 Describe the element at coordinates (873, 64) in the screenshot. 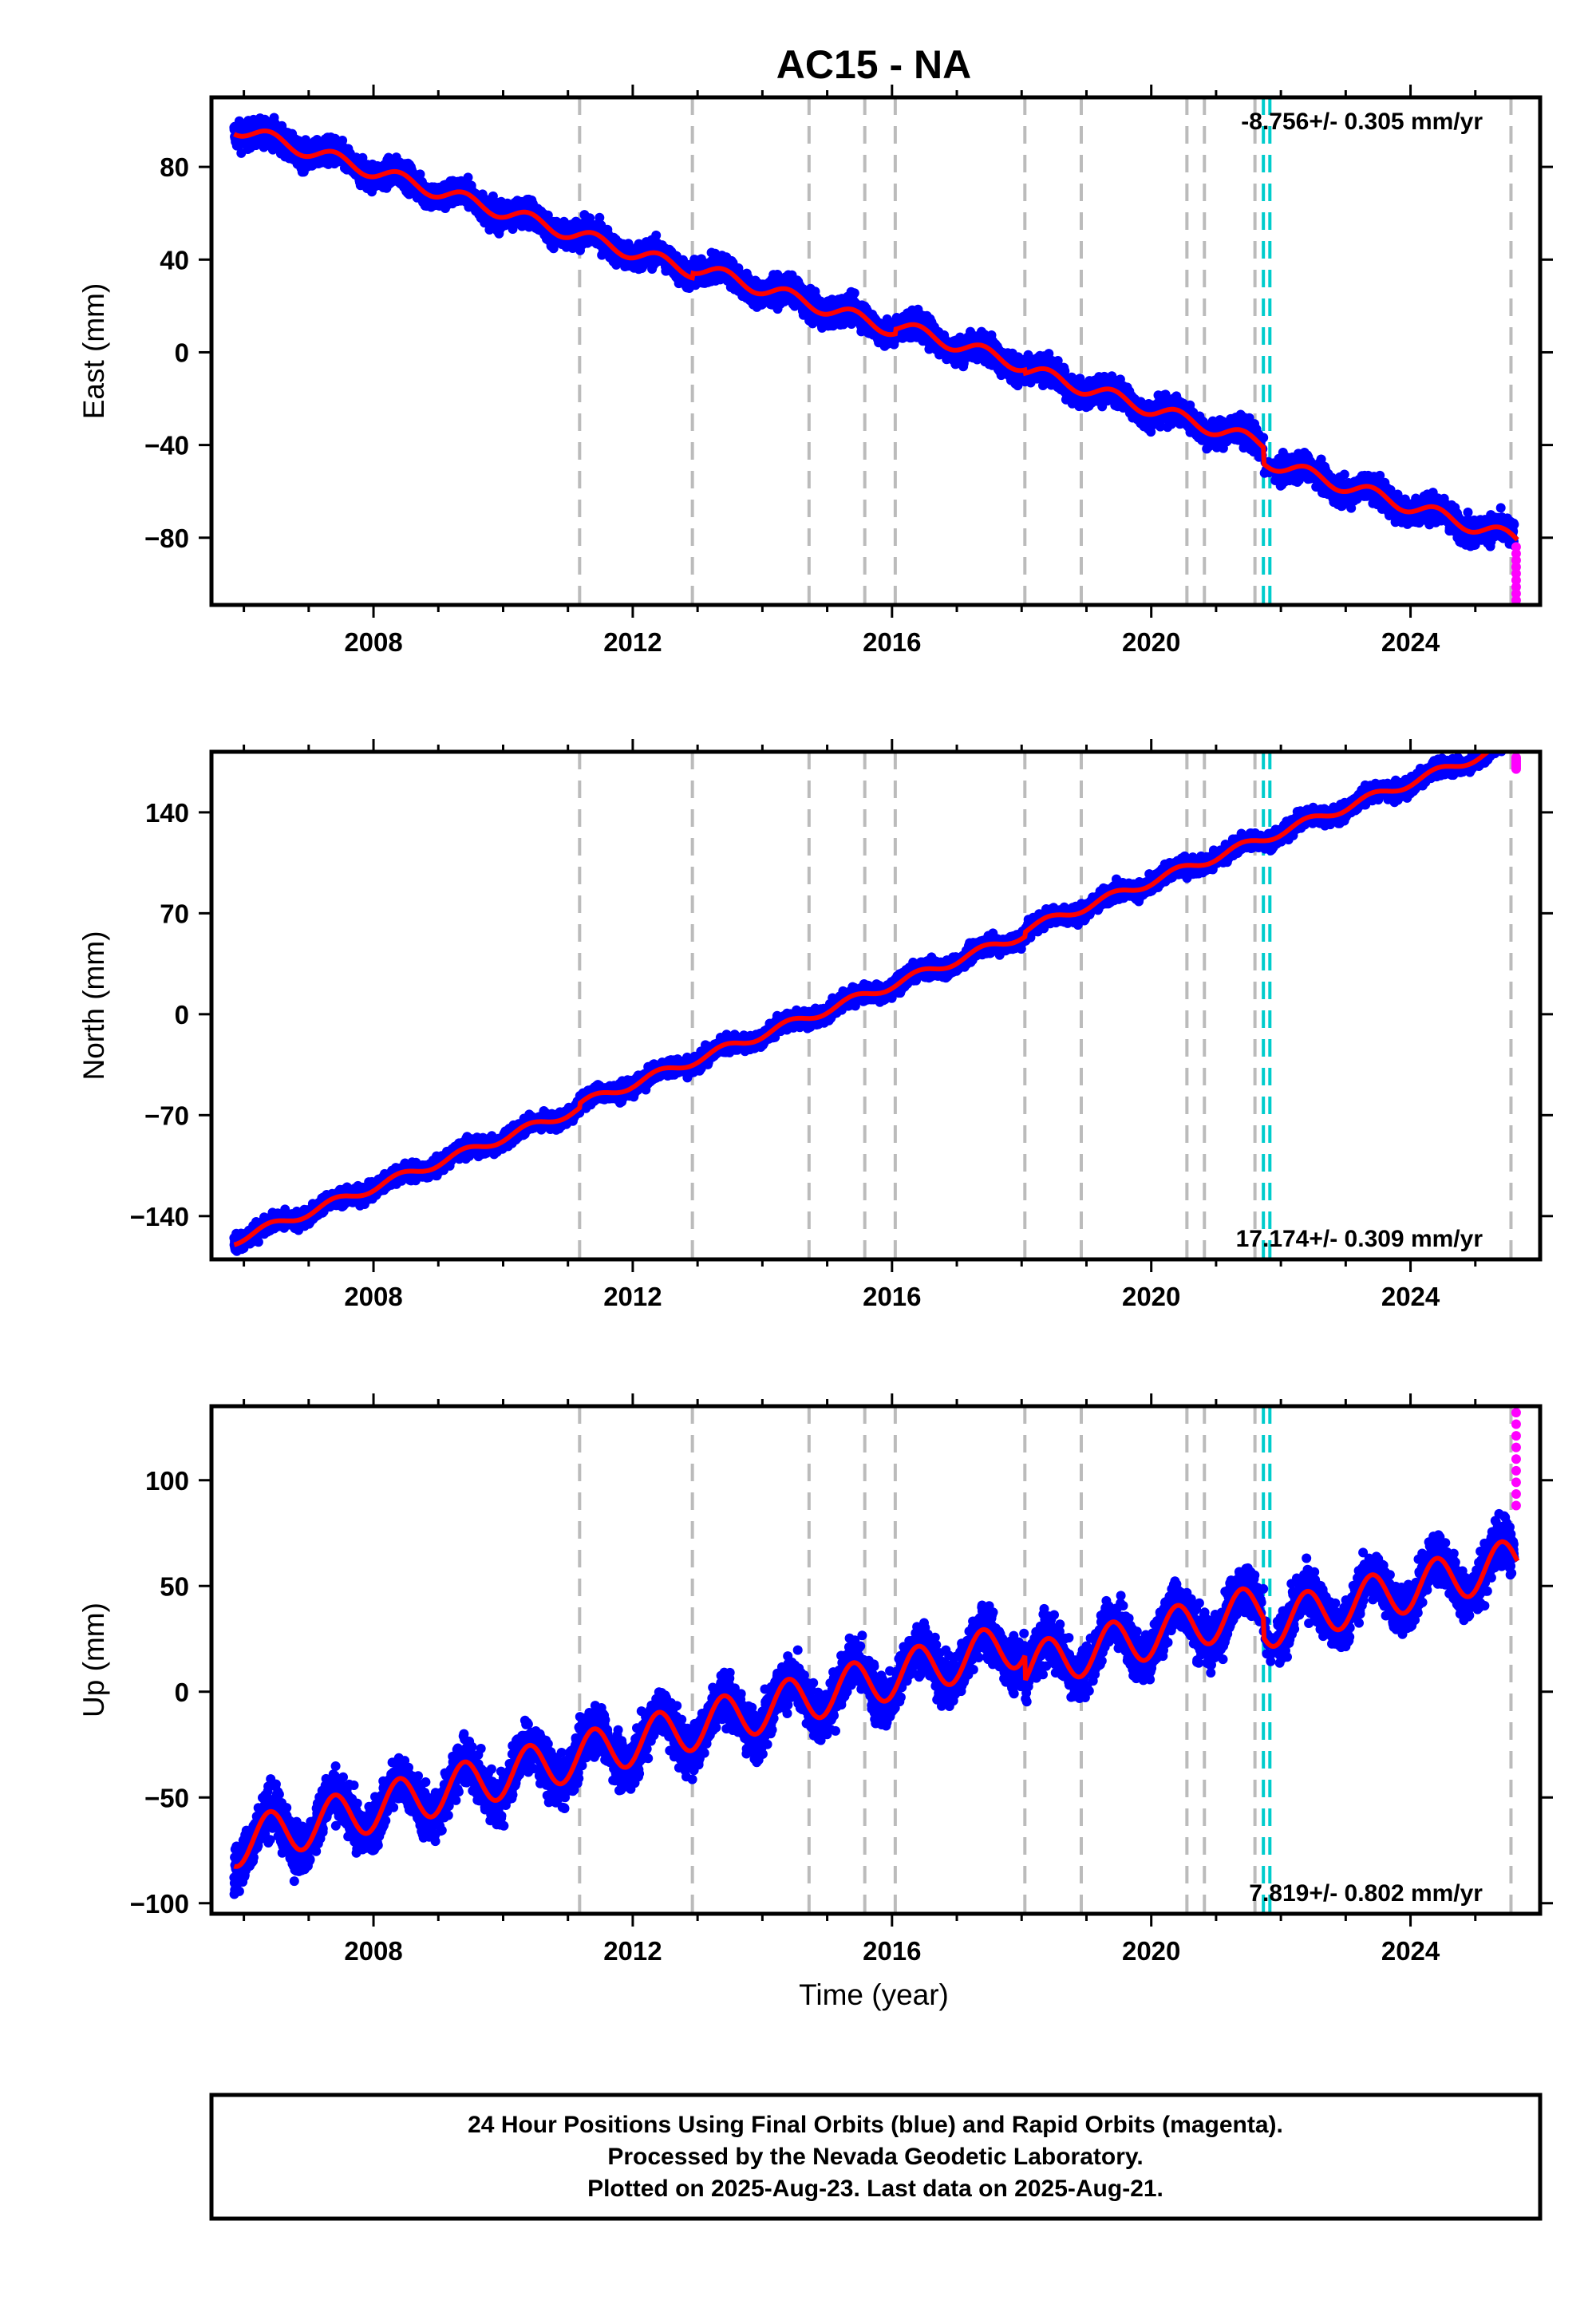

I see `chart-title: AC15 - NA` at that location.